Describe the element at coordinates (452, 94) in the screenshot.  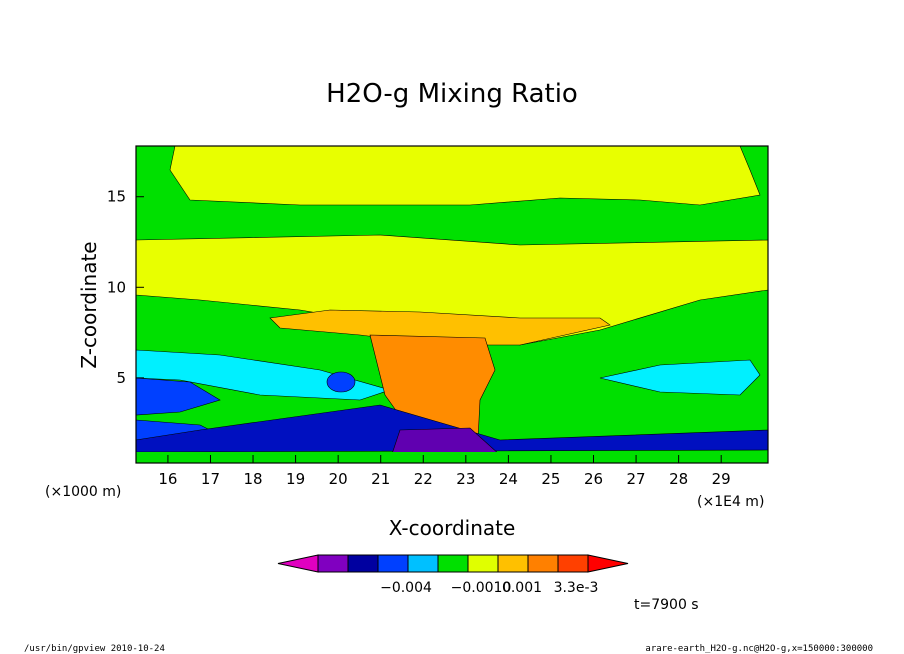
I see `chart-title: H2O-g Mixing Ratio` at that location.